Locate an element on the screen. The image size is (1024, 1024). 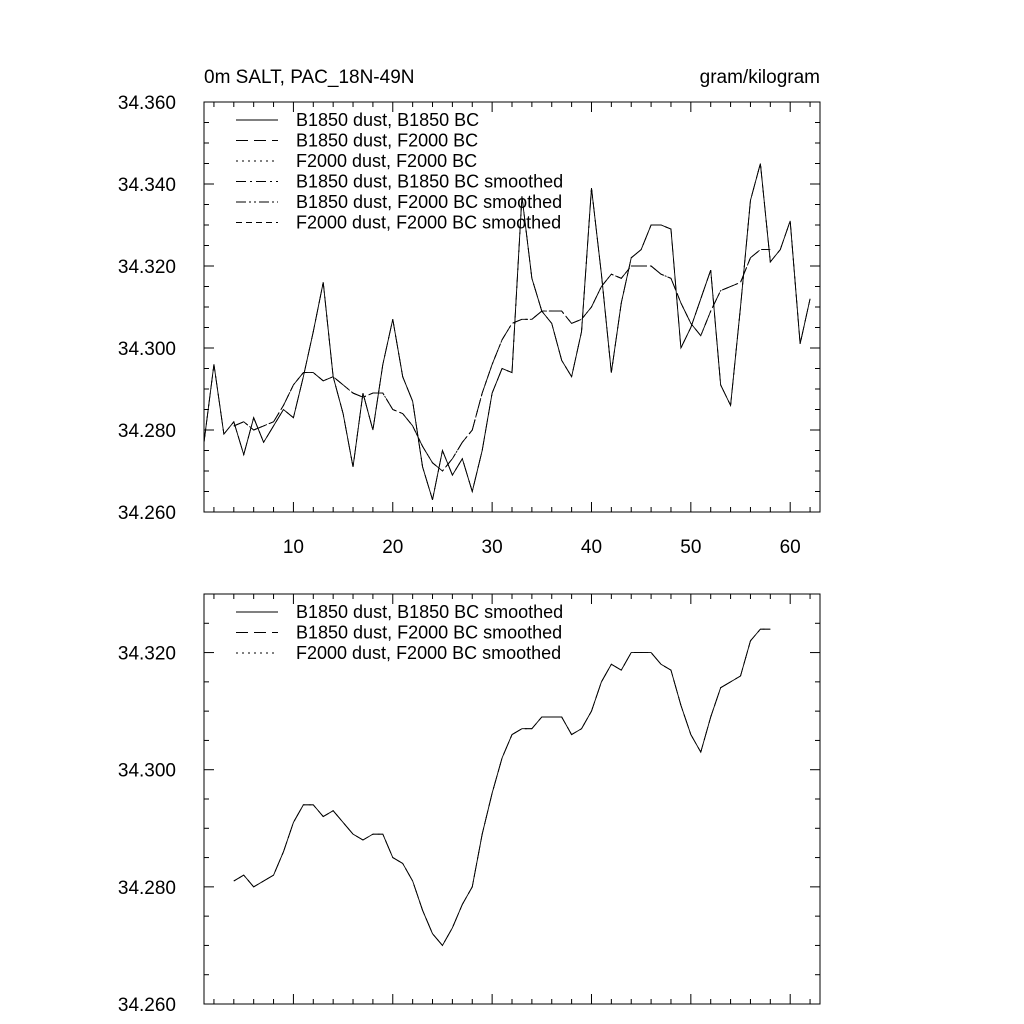
x-tick-label: 50 is located at coordinates (690, 547).